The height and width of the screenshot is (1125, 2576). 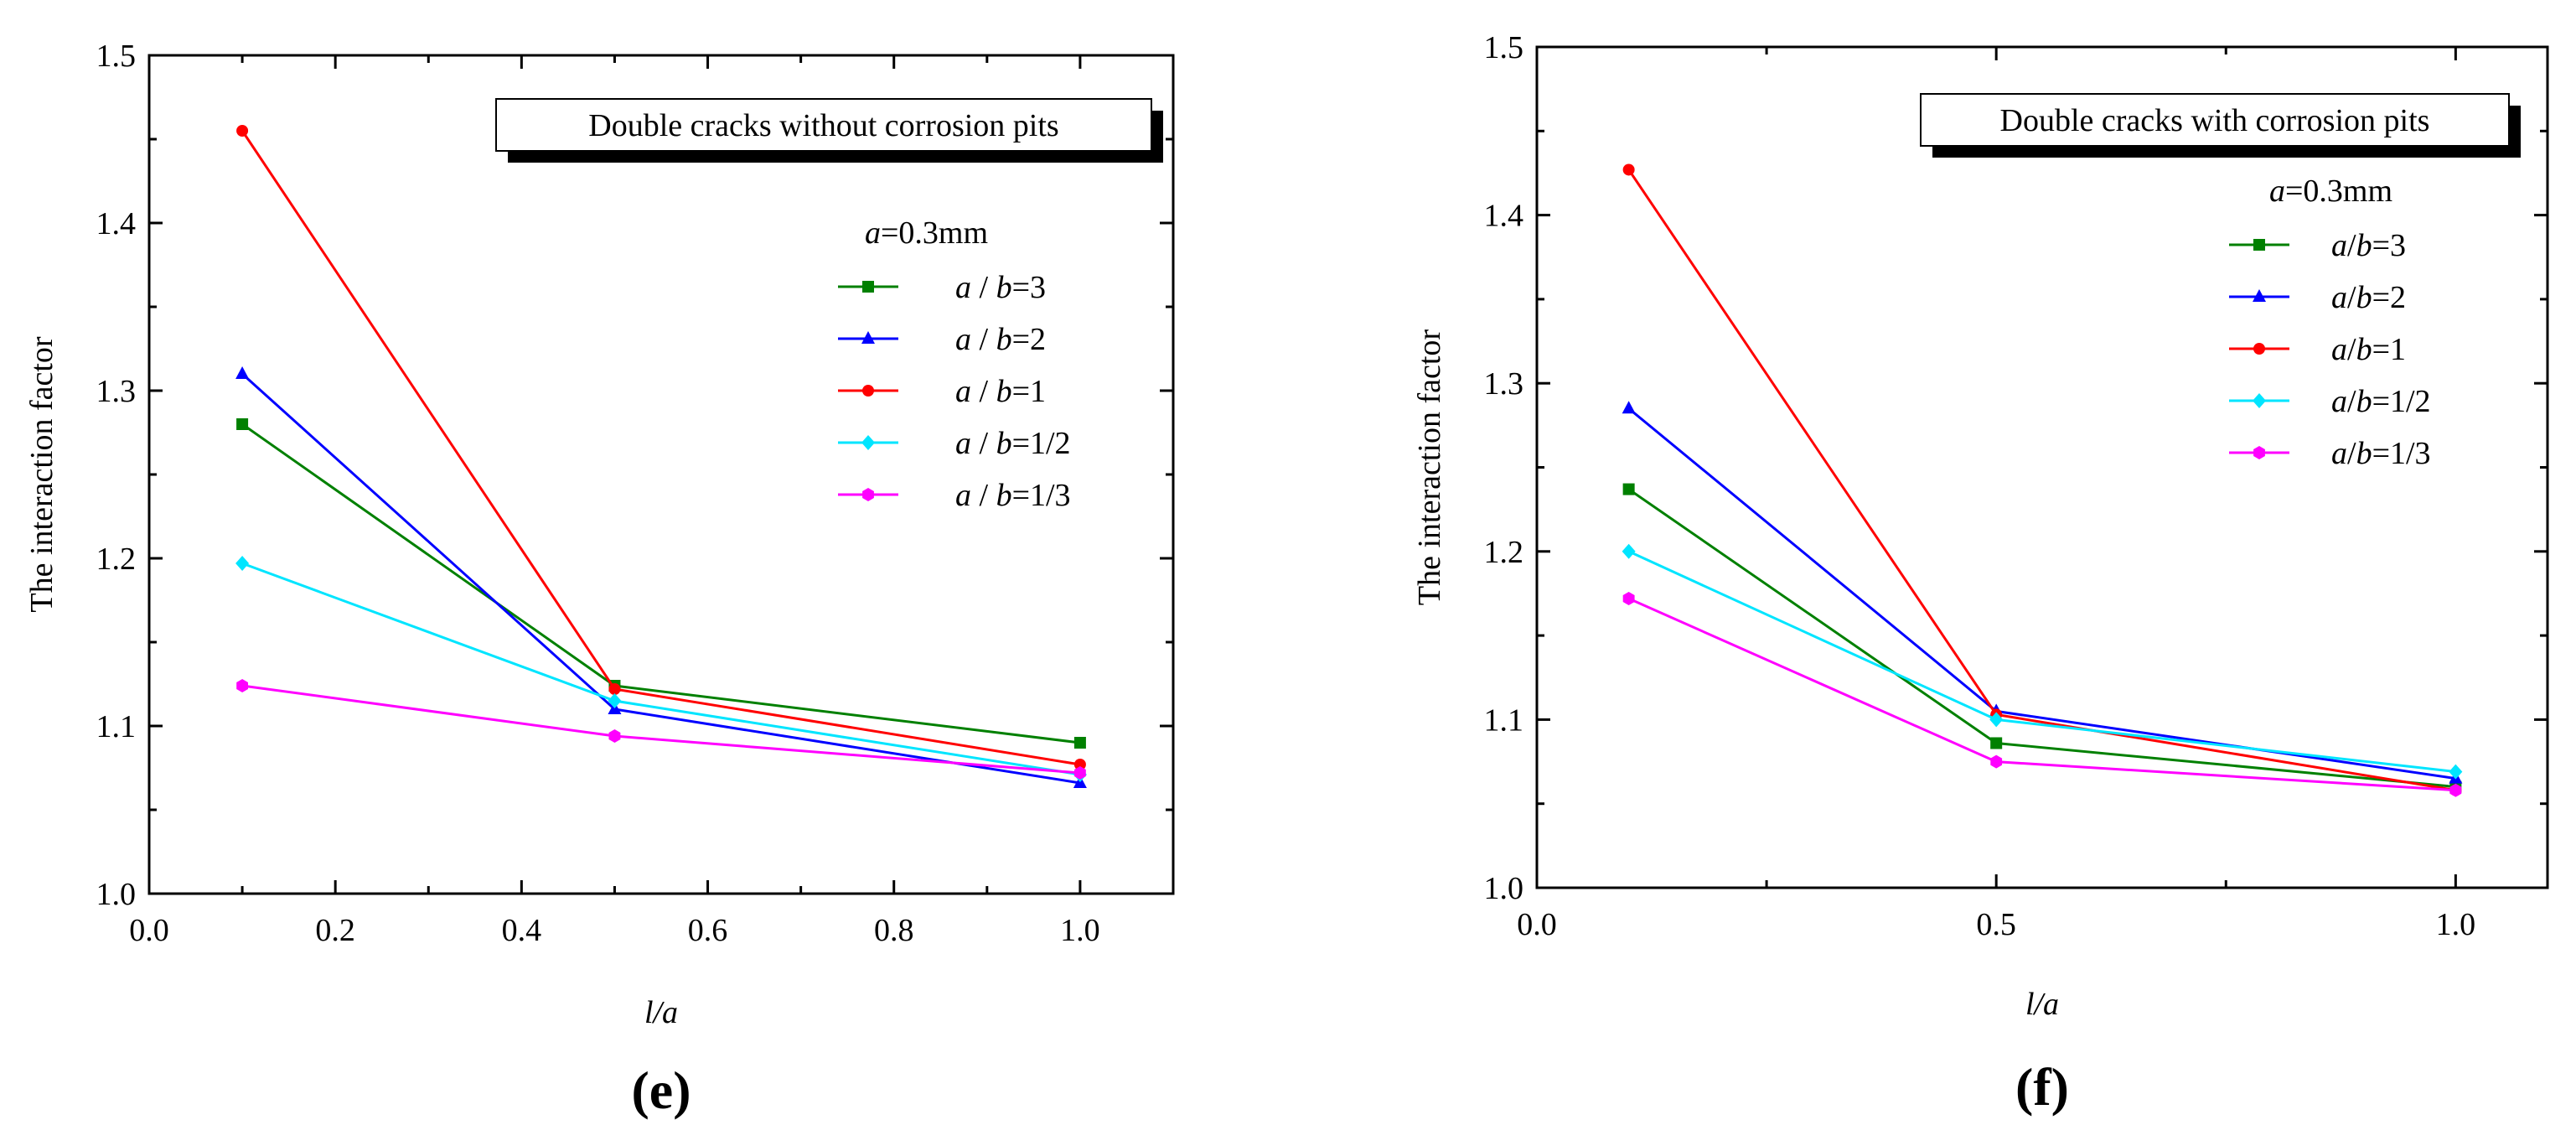 What do you see at coordinates (942, 340) in the screenshot?
I see `legend-entry: a / b=2` at bounding box center [942, 340].